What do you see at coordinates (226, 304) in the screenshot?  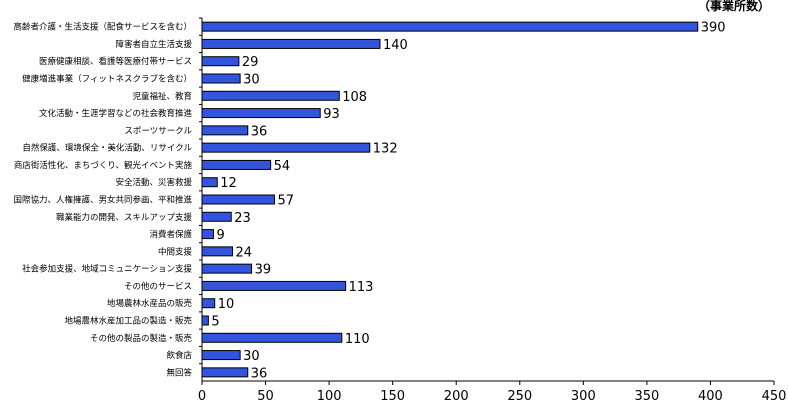 I see `data-label: 10` at bounding box center [226, 304].